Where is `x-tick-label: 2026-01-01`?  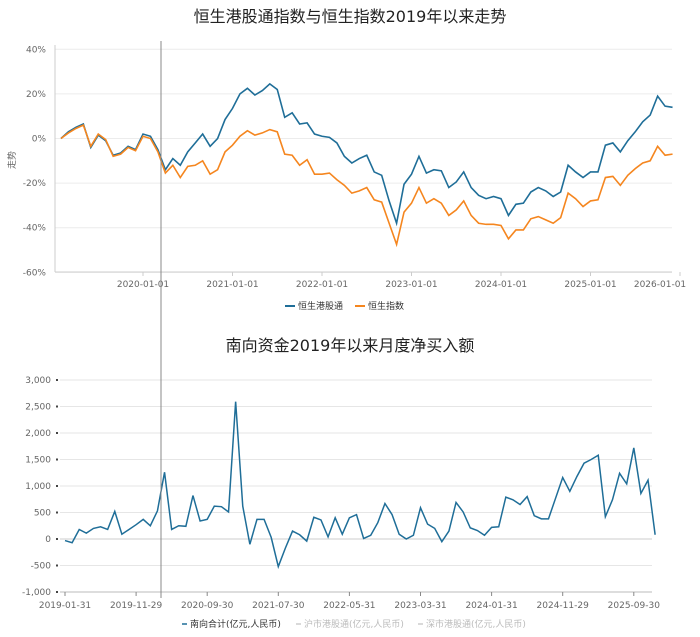 x-tick-label: 2026-01-01 is located at coordinates (660, 285).